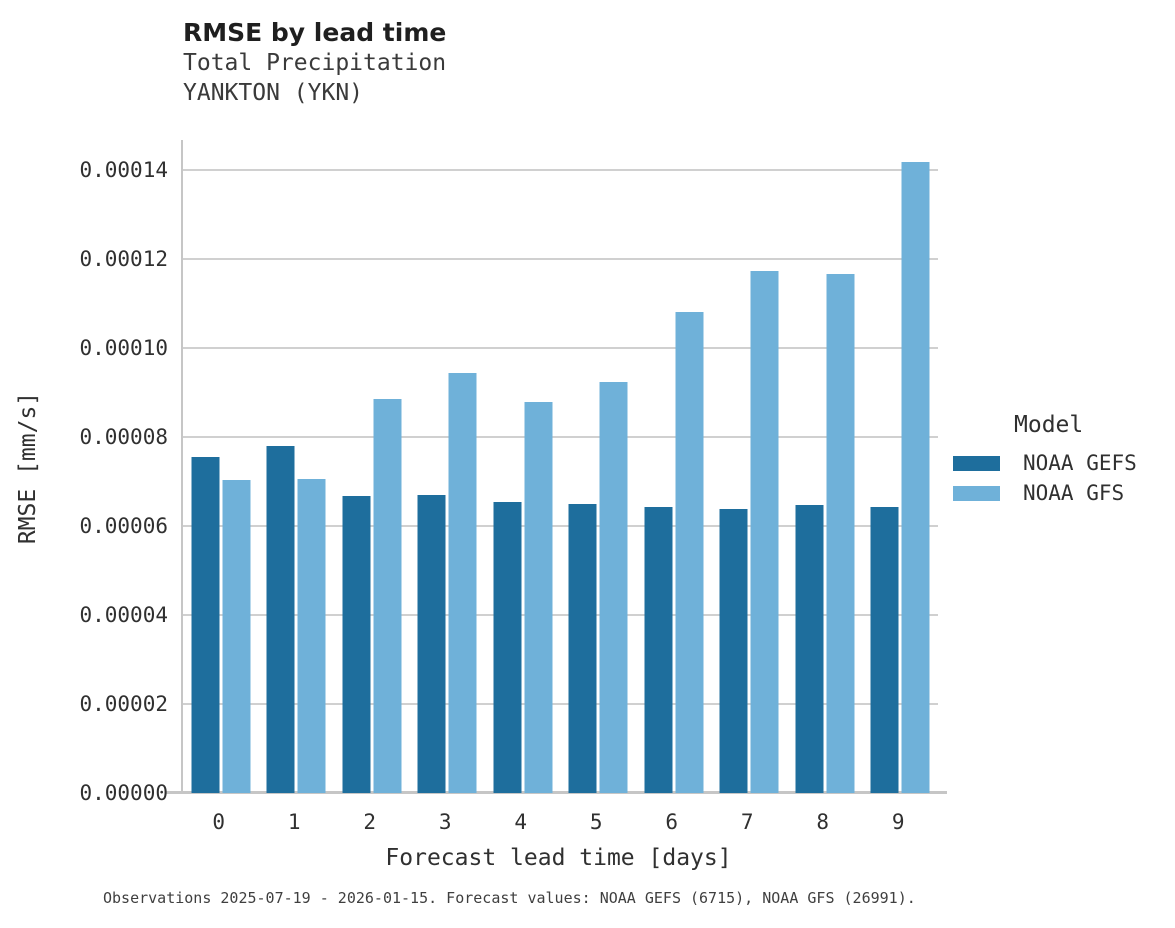  What do you see at coordinates (370, 822) in the screenshot?
I see `x-tick-label-2: 2` at bounding box center [370, 822].